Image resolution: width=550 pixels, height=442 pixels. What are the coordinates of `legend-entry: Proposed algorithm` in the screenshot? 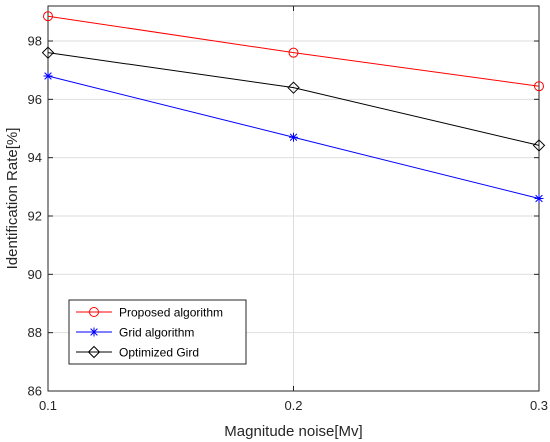 It's located at (149, 313).